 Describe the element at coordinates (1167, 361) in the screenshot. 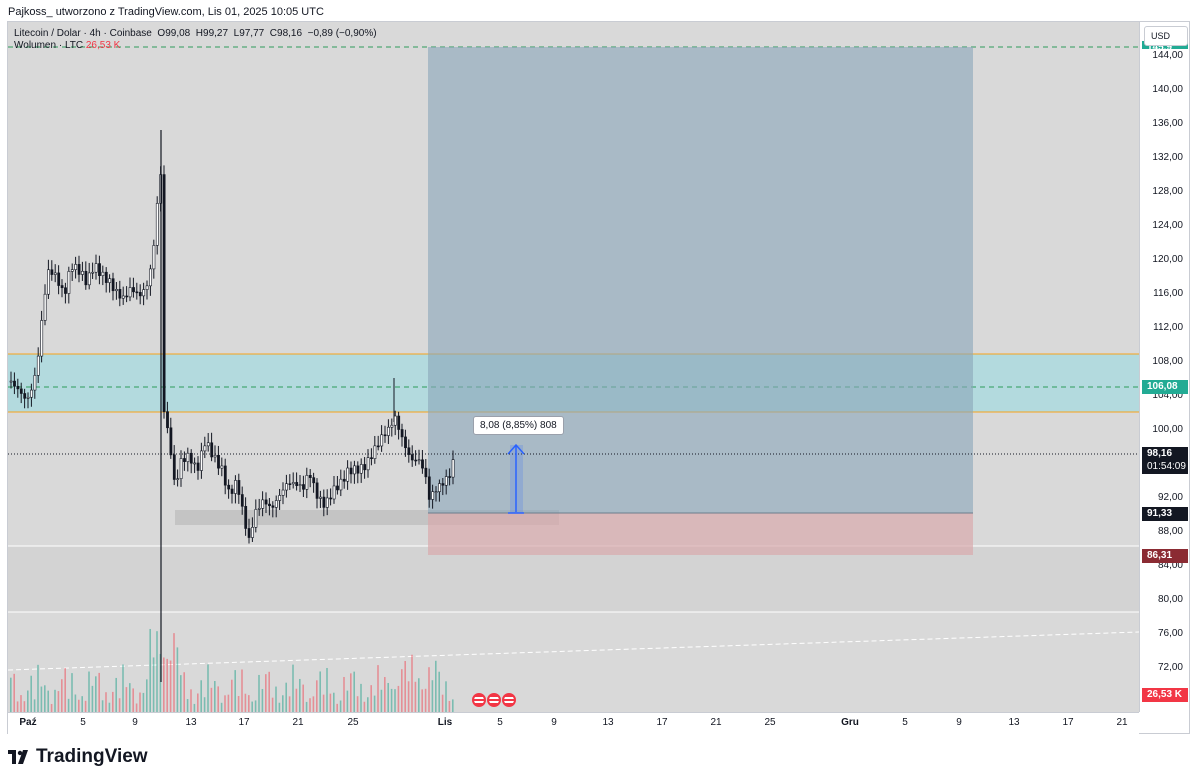

I see `price-tick: 108,00` at that location.